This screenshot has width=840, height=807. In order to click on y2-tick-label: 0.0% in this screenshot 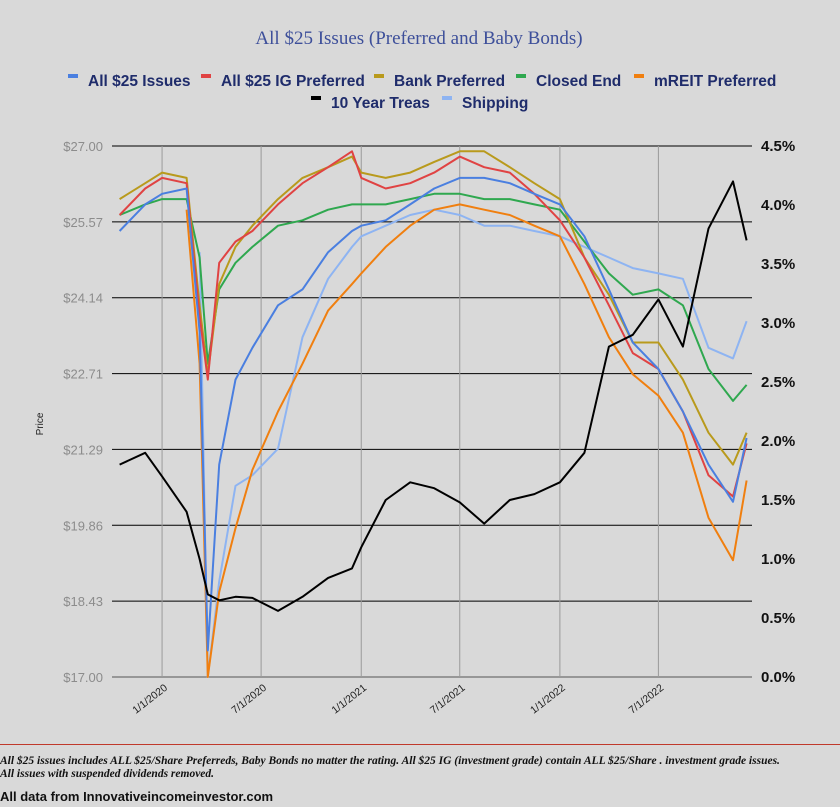, I will do `click(778, 677)`.